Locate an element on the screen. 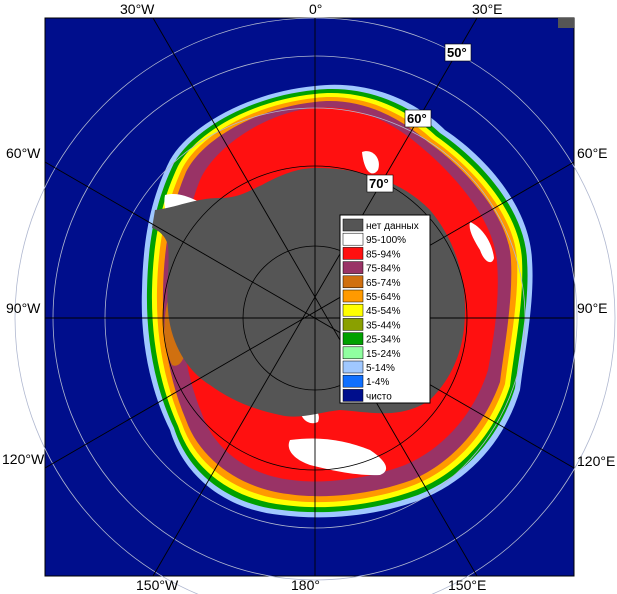  lon-label-right-1: 90°E is located at coordinates (592, 308).